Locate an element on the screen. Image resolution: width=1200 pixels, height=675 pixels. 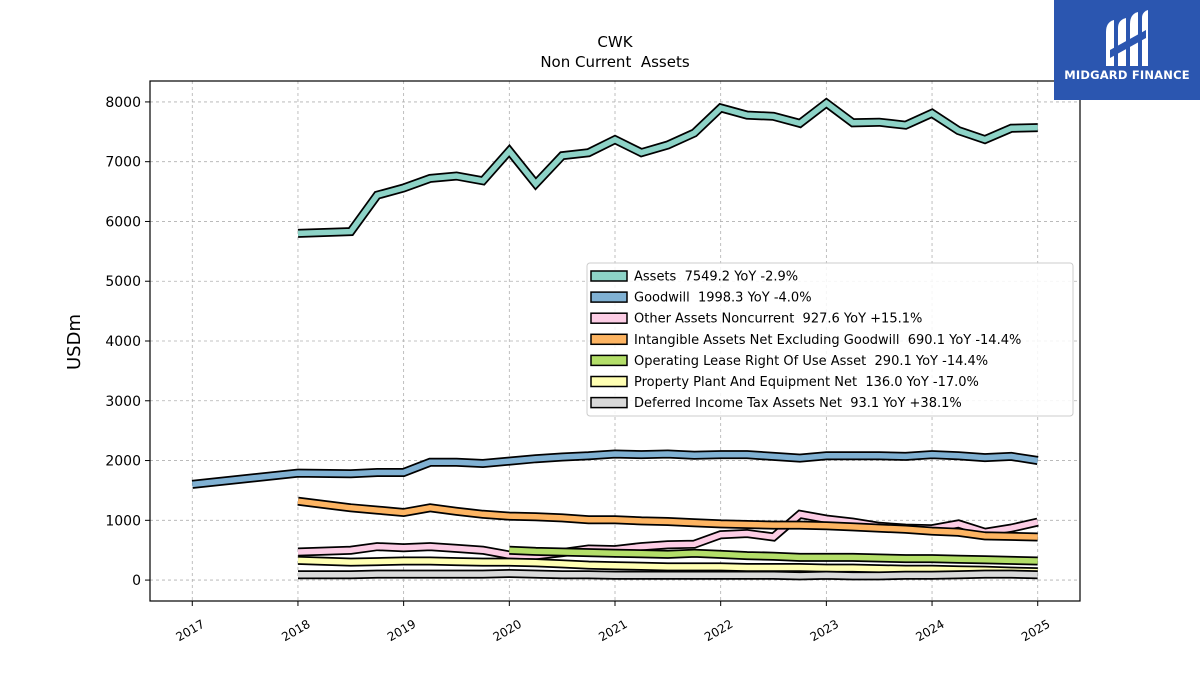
legend-entry: Other Assets Noncurrent 927.6 YoY +15.1% is located at coordinates (778, 319).